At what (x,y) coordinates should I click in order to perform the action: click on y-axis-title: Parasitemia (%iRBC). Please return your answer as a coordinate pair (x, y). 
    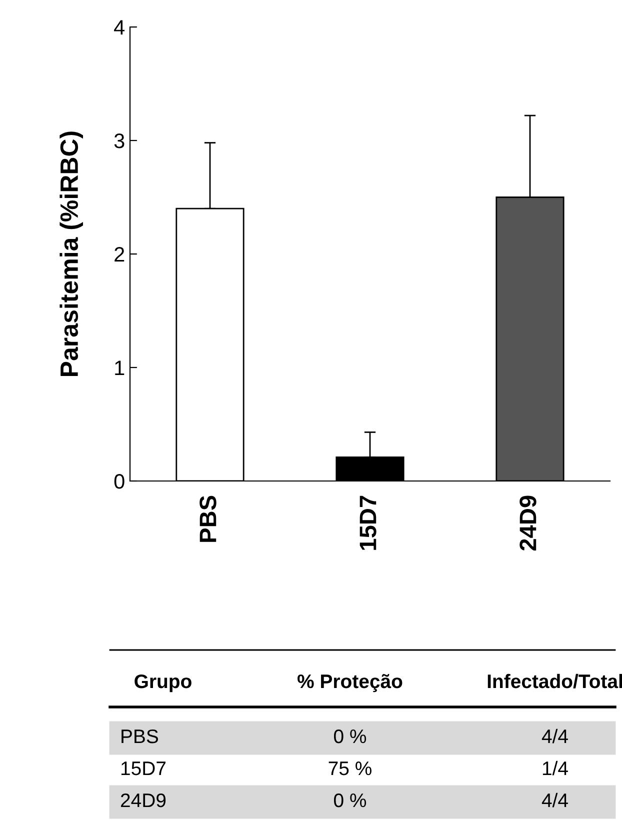
    Looking at the image, I should click on (71, 254).